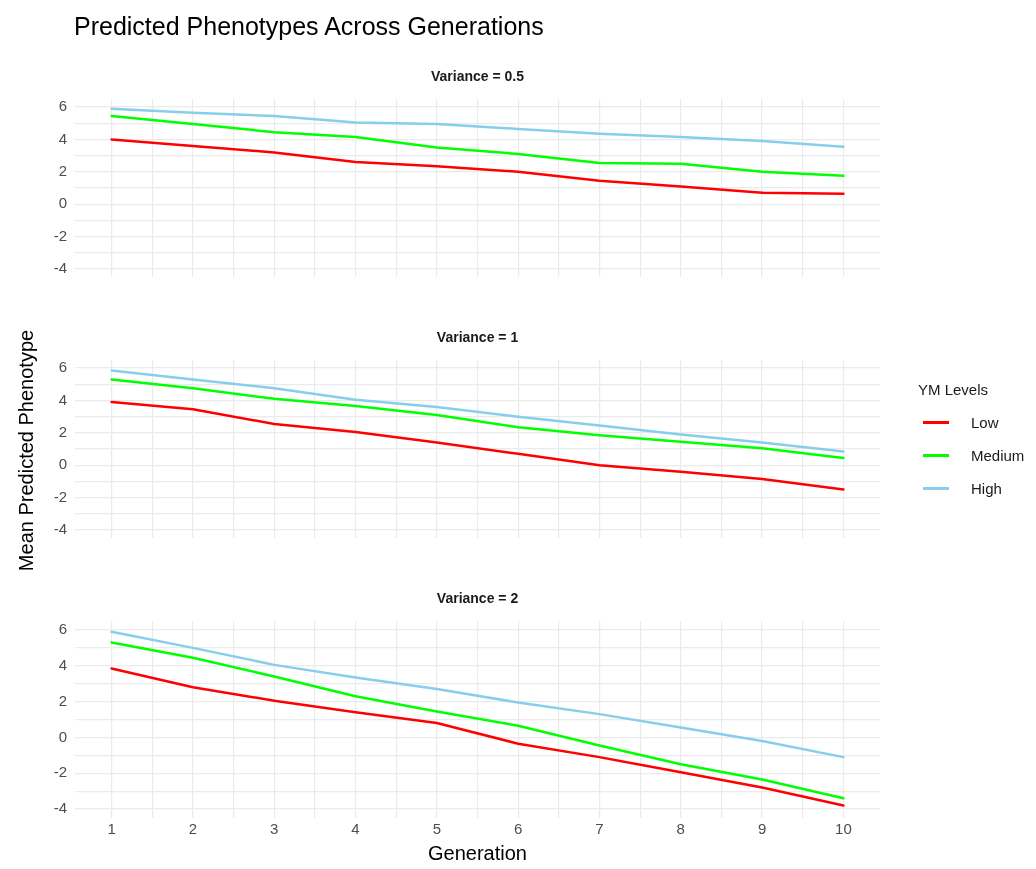 The width and height of the screenshot is (1036, 869). I want to click on x-axis-title: Generation, so click(477, 853).